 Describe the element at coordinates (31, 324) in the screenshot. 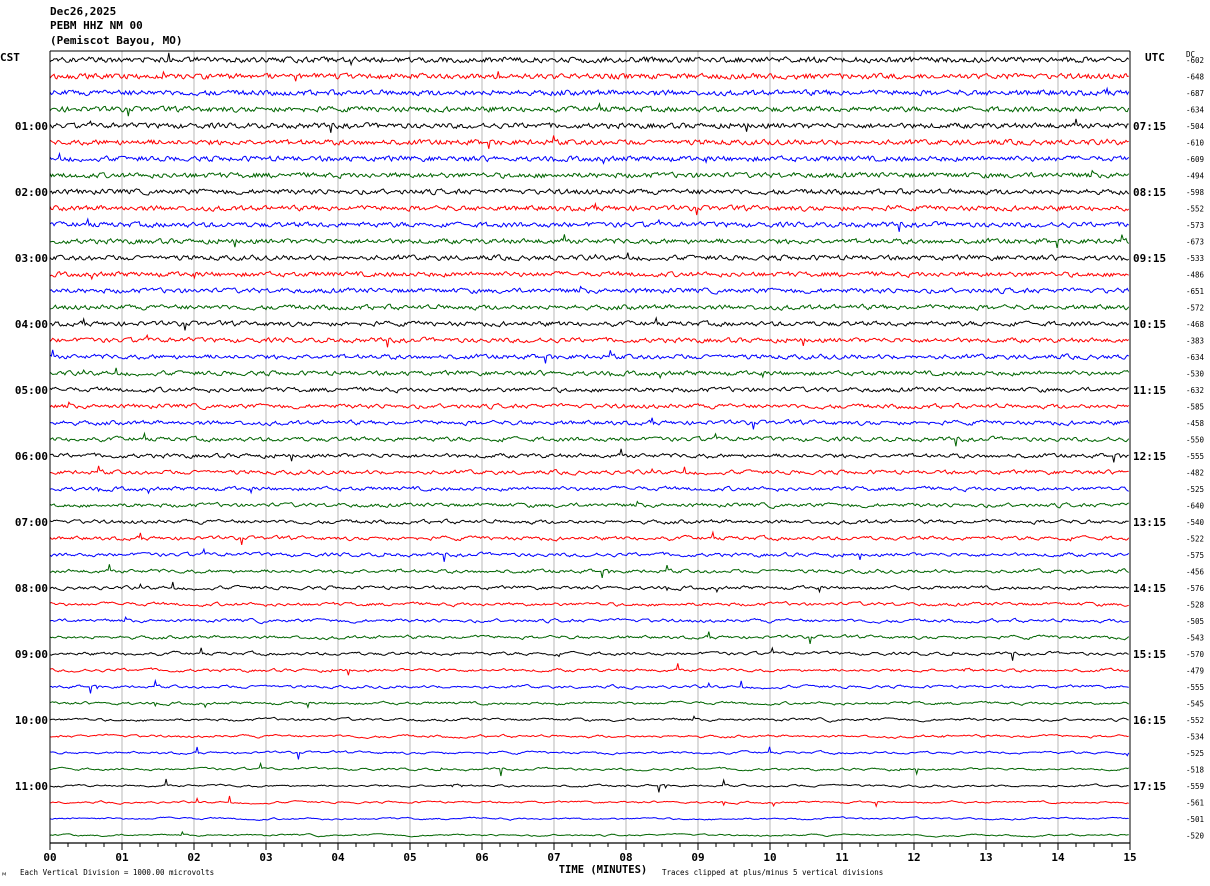

I see `left-hour-label: 04:00` at that location.